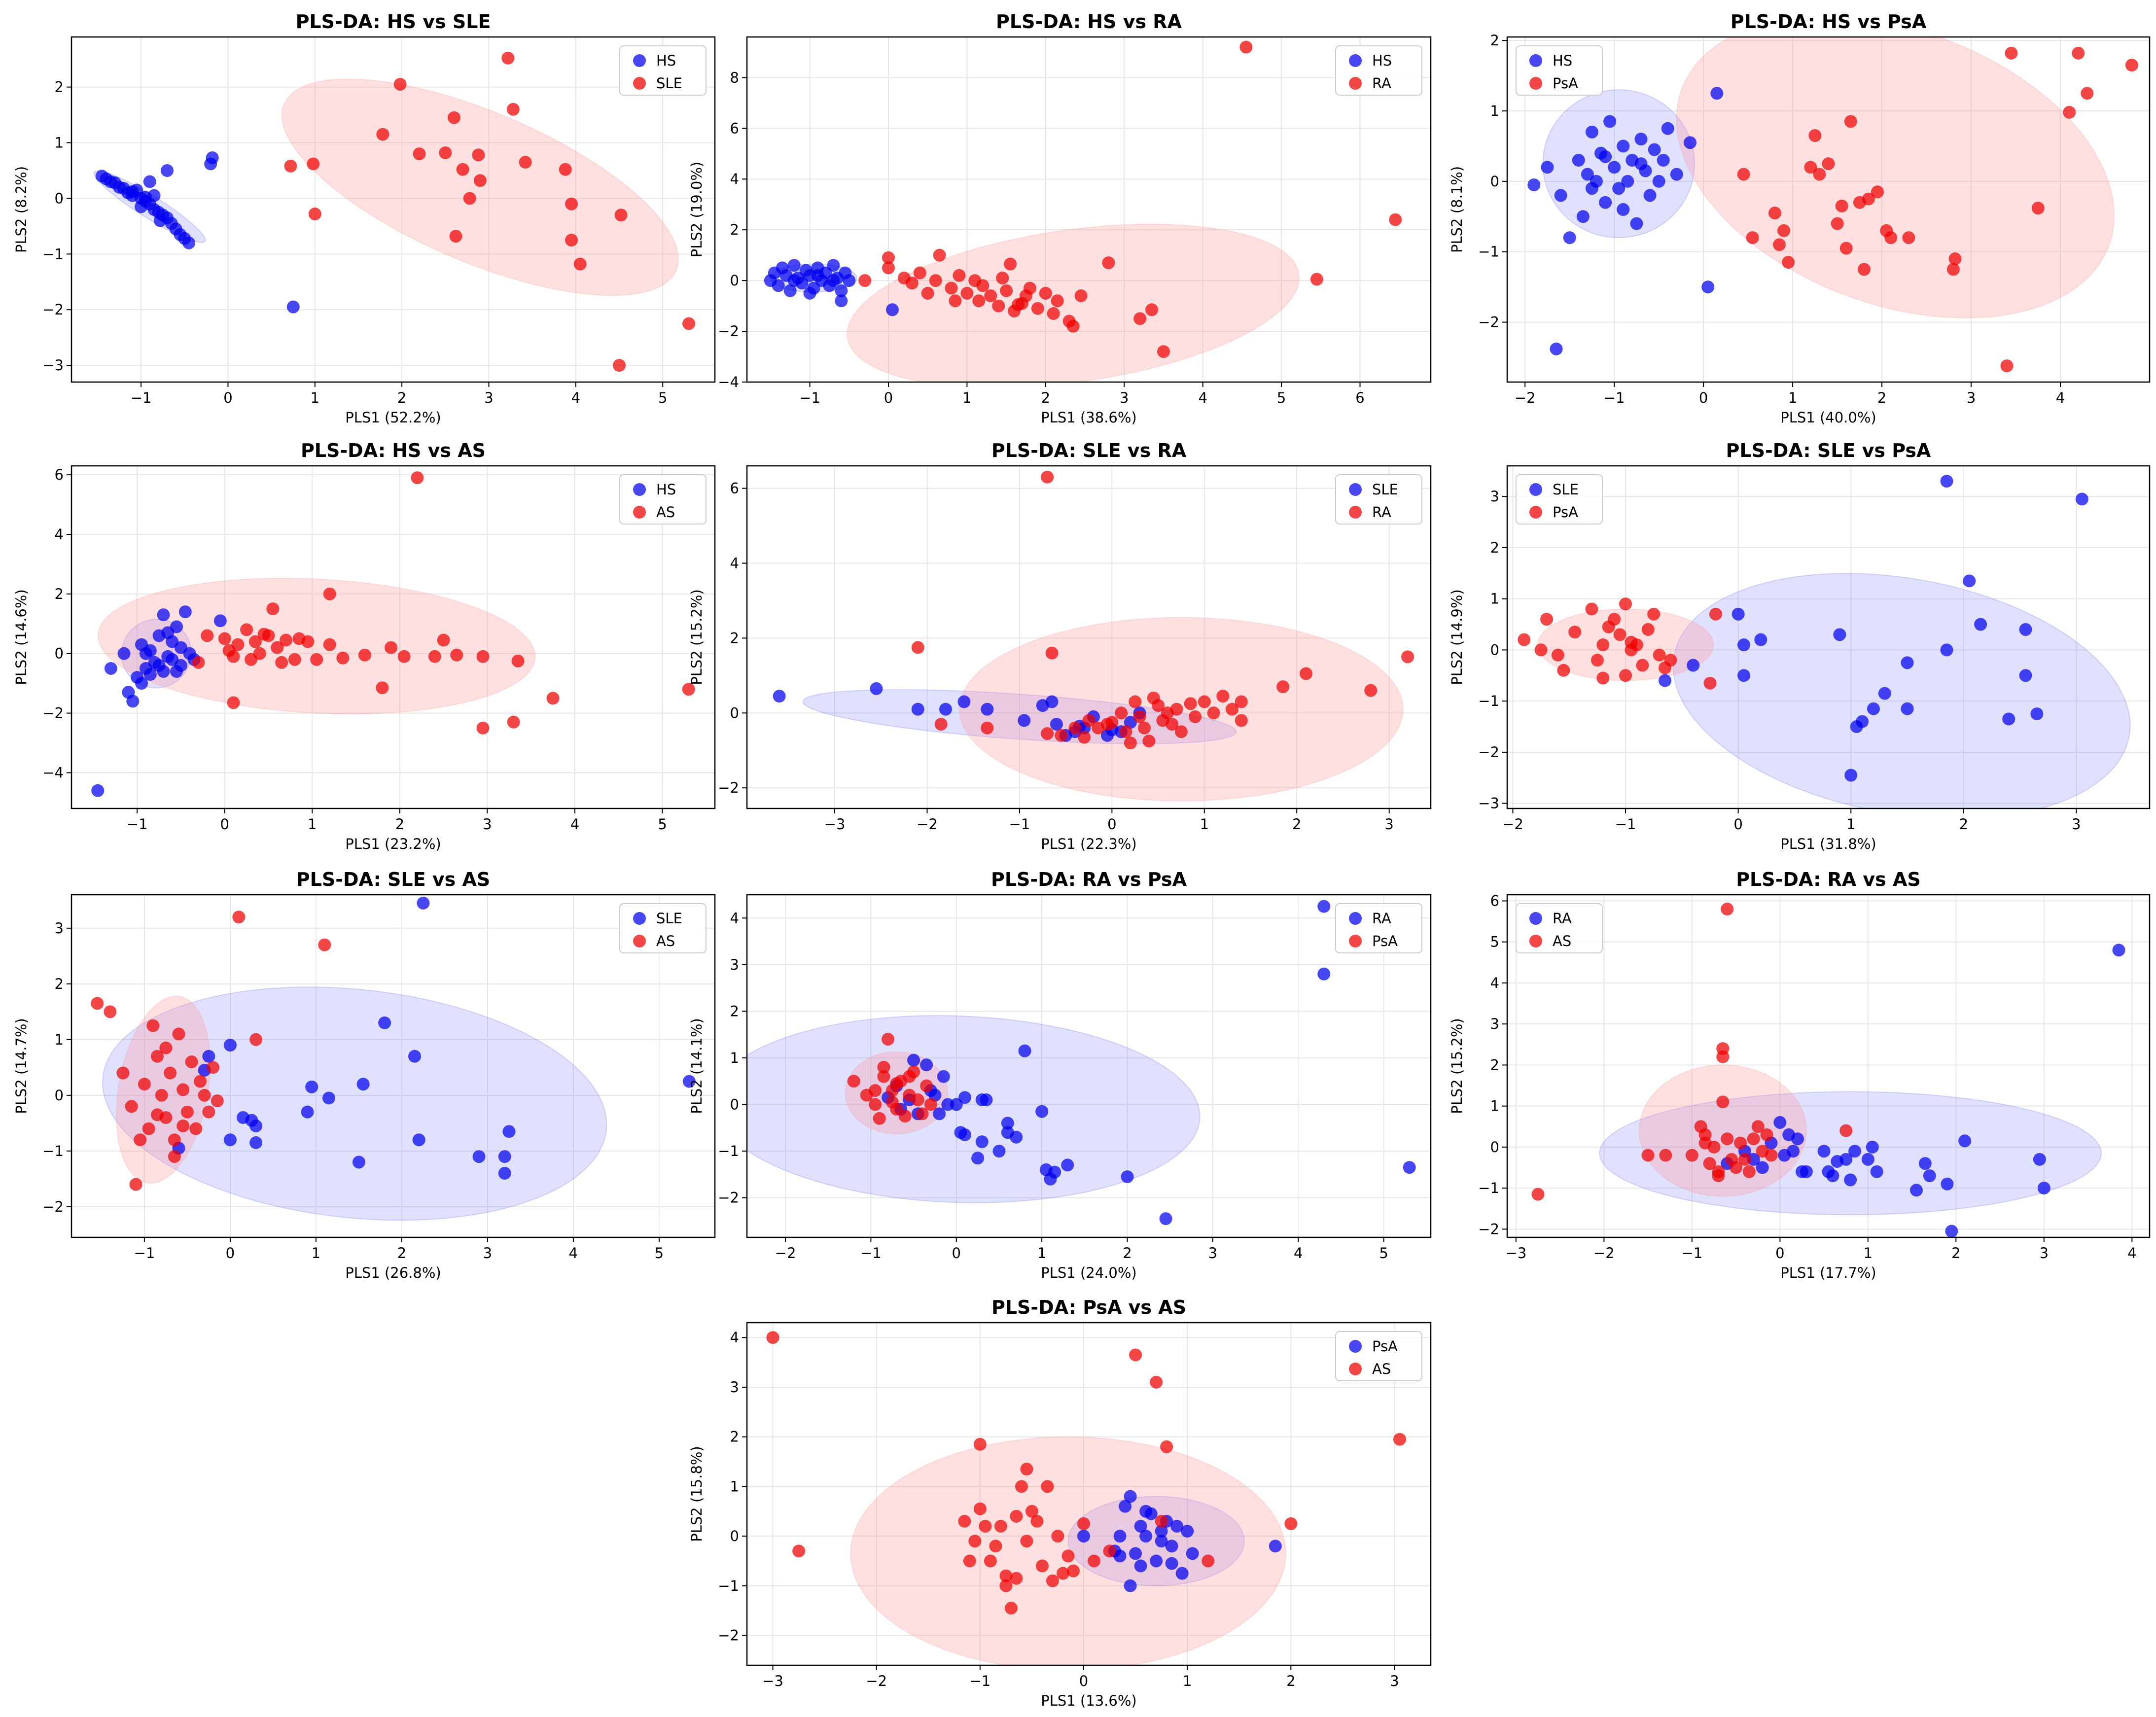 This screenshot has width=2156, height=1717. Describe the element at coordinates (1089, 22) in the screenshot. I see `chart-title: PLS-DA: HS vs RA` at that location.